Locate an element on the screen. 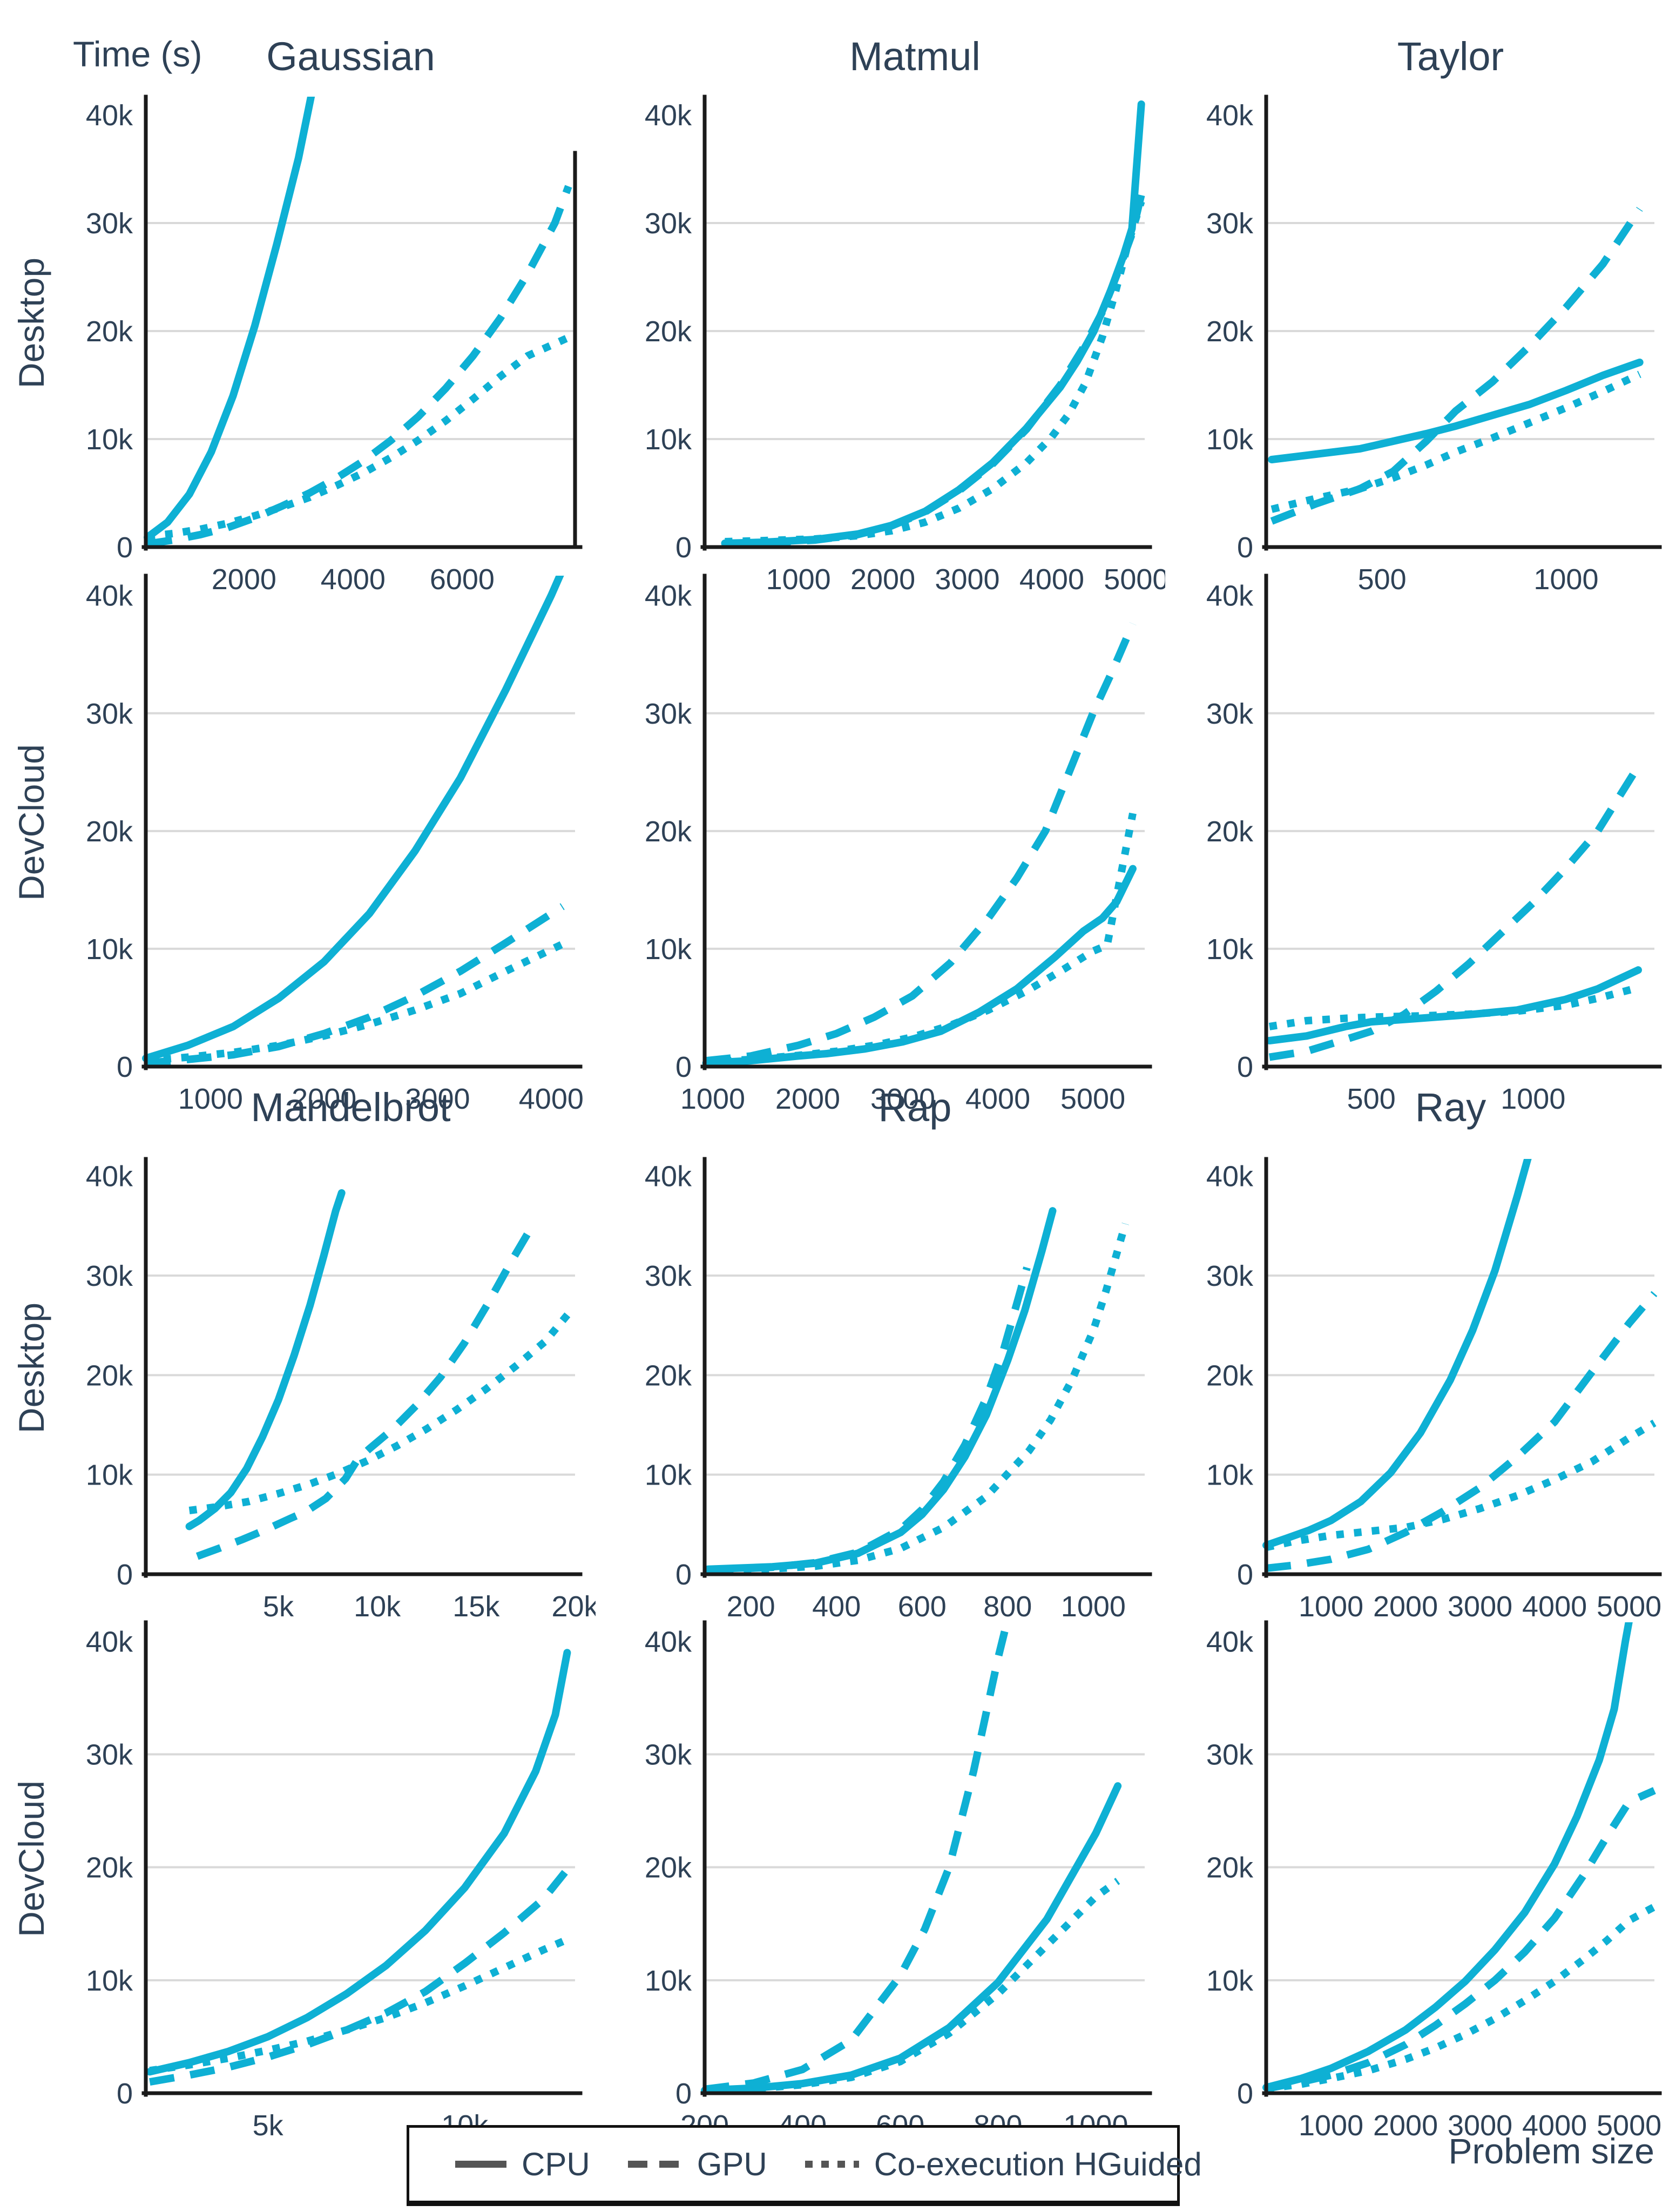  series-line-dashed-ray-devcloud is located at coordinates (1460, 1940).